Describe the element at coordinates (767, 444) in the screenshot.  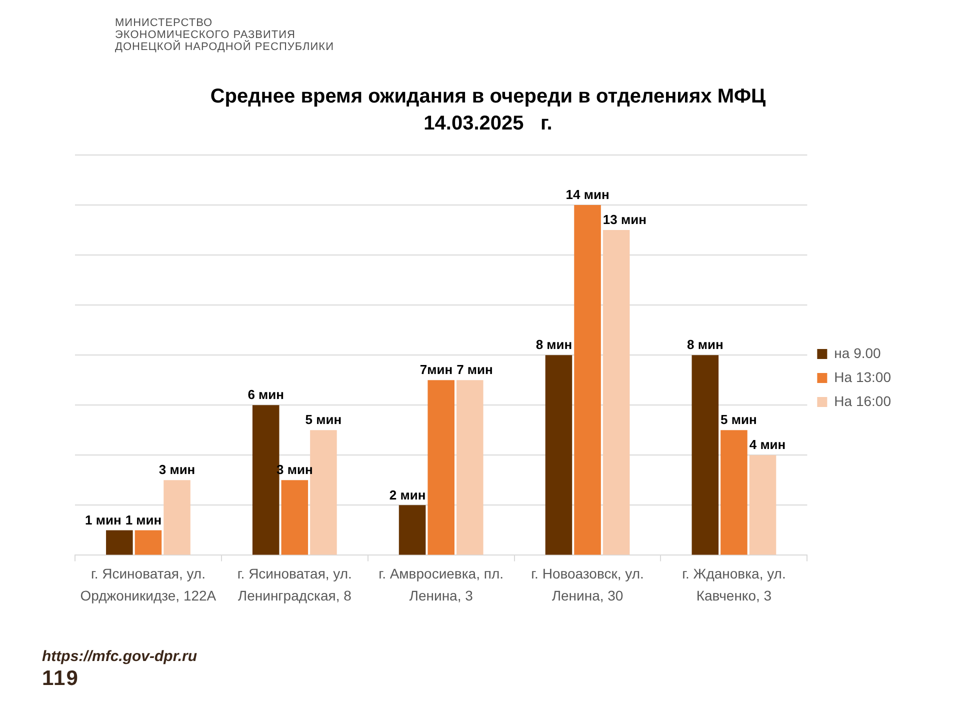
I see `data-label: 4 мин` at that location.